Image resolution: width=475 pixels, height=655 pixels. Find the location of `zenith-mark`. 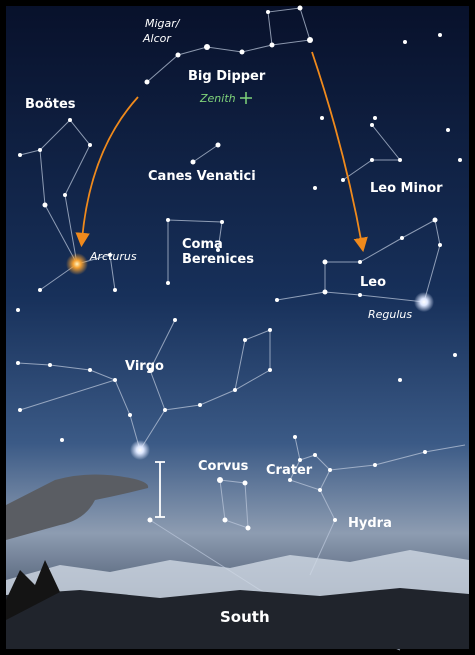

zenith-mark is located at coordinates (246, 98).